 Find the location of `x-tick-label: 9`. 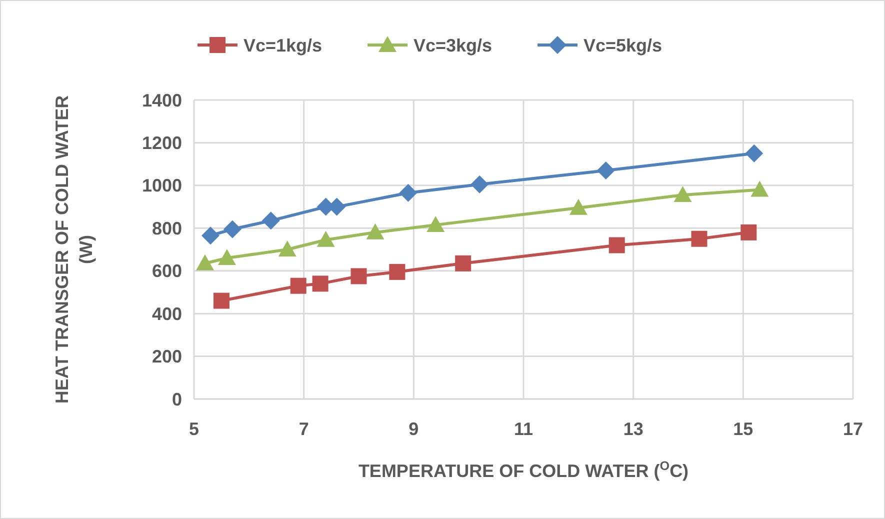

x-tick-label: 9 is located at coordinates (413, 429).